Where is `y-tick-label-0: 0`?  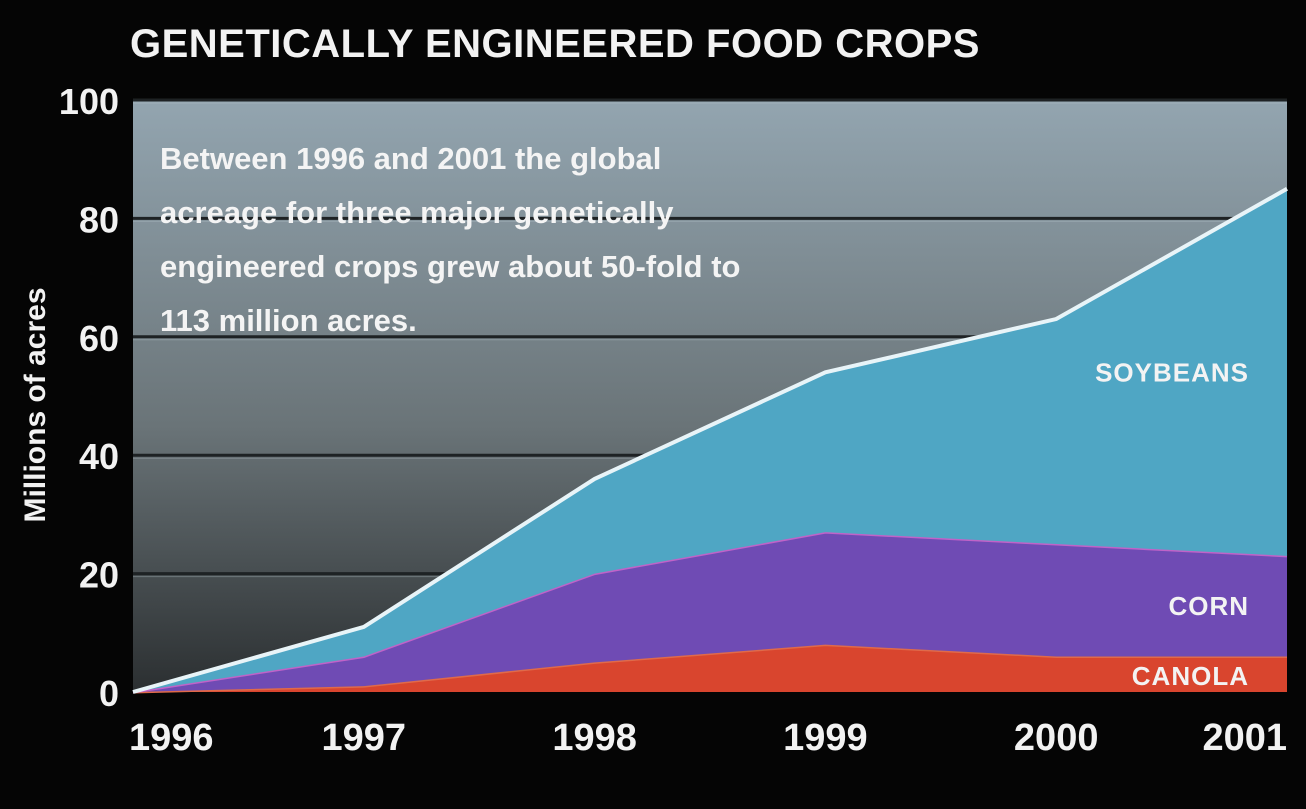 y-tick-label-0: 0 is located at coordinates (109, 693).